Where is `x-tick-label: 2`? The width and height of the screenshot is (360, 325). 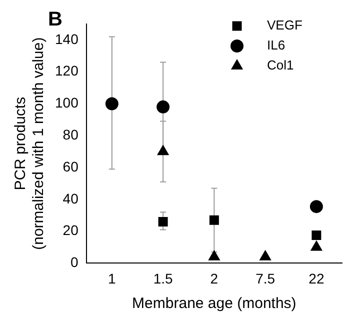
x-tick-label: 2 is located at coordinates (214, 278).